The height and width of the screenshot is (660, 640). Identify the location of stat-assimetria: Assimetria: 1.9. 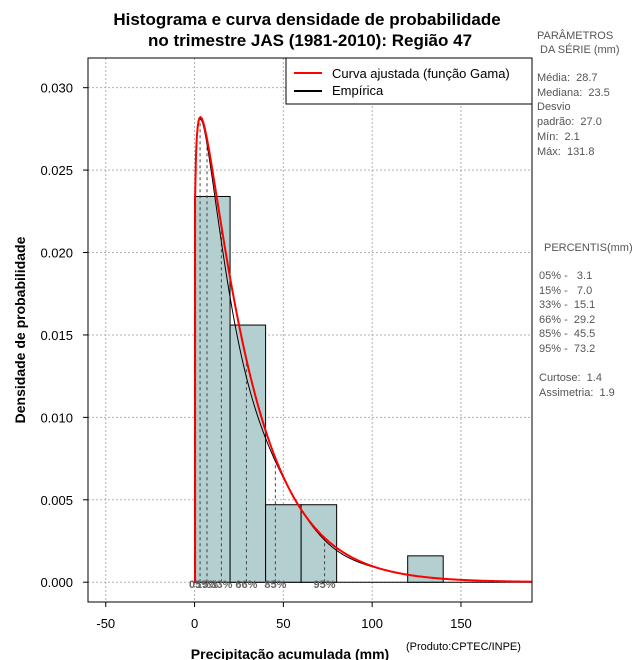
(577, 393).